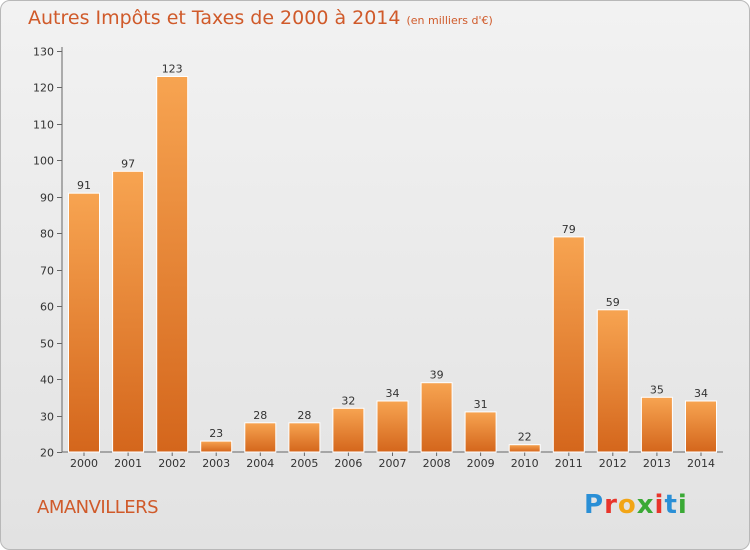 This screenshot has width=750, height=550. I want to click on x-tick-label: 2010, so click(525, 463).